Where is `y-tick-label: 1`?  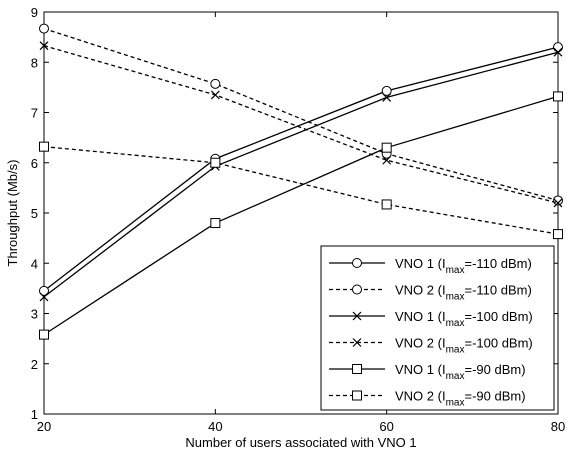 y-tick-label: 1 is located at coordinates (34, 414).